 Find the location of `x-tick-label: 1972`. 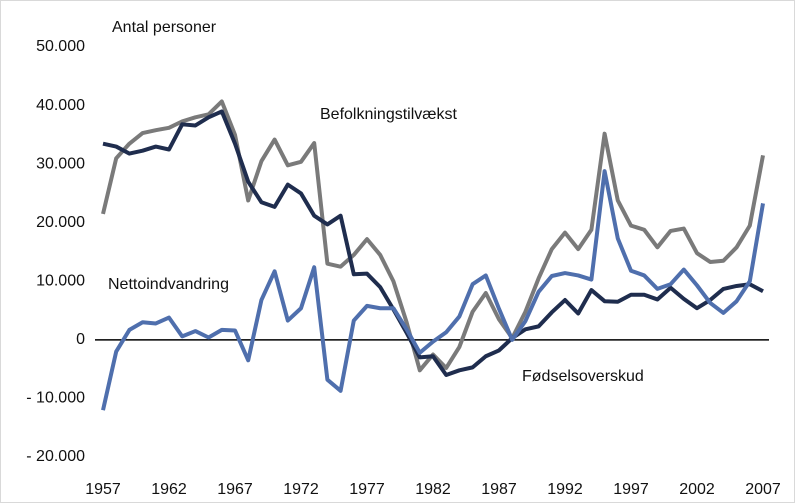

x-tick-label: 1972 is located at coordinates (301, 489).